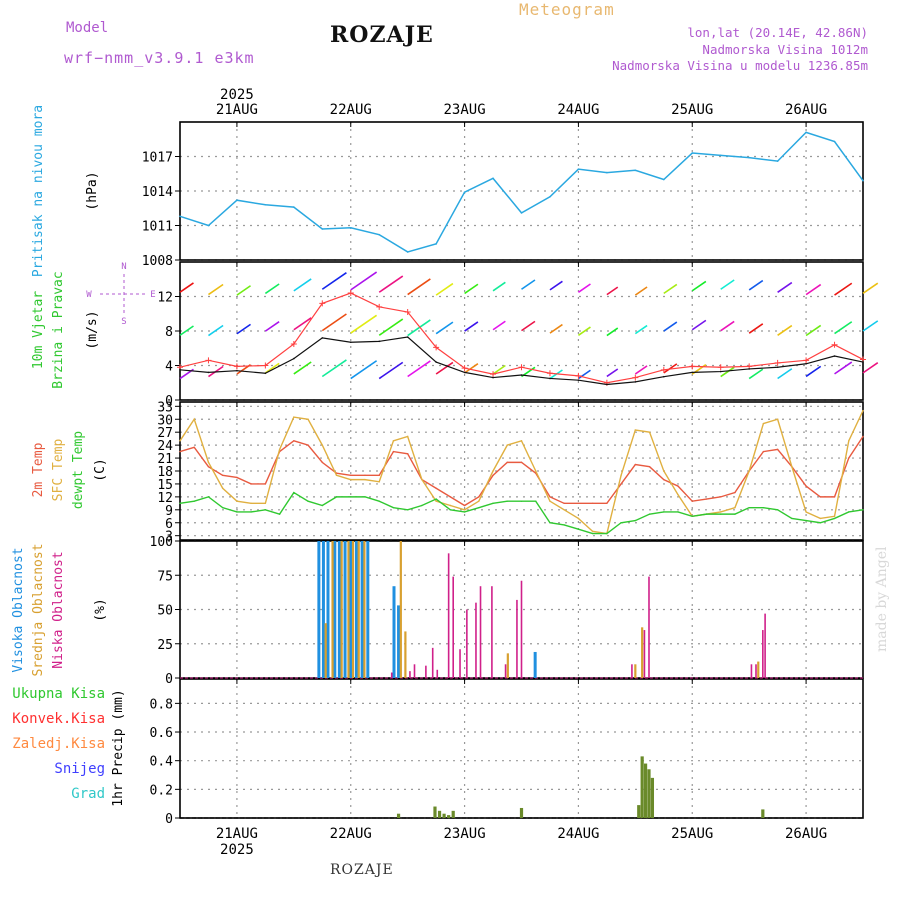 The height and width of the screenshot is (900, 900). I want to click on y-tick-label: 100, so click(161, 542).